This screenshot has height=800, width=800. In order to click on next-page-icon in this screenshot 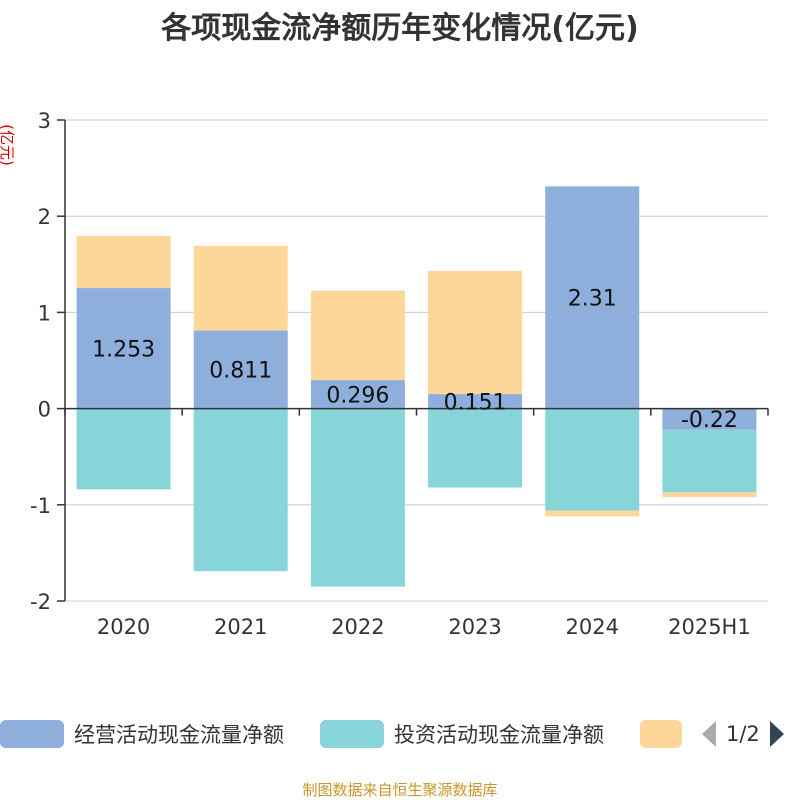, I will do `click(777, 734)`.